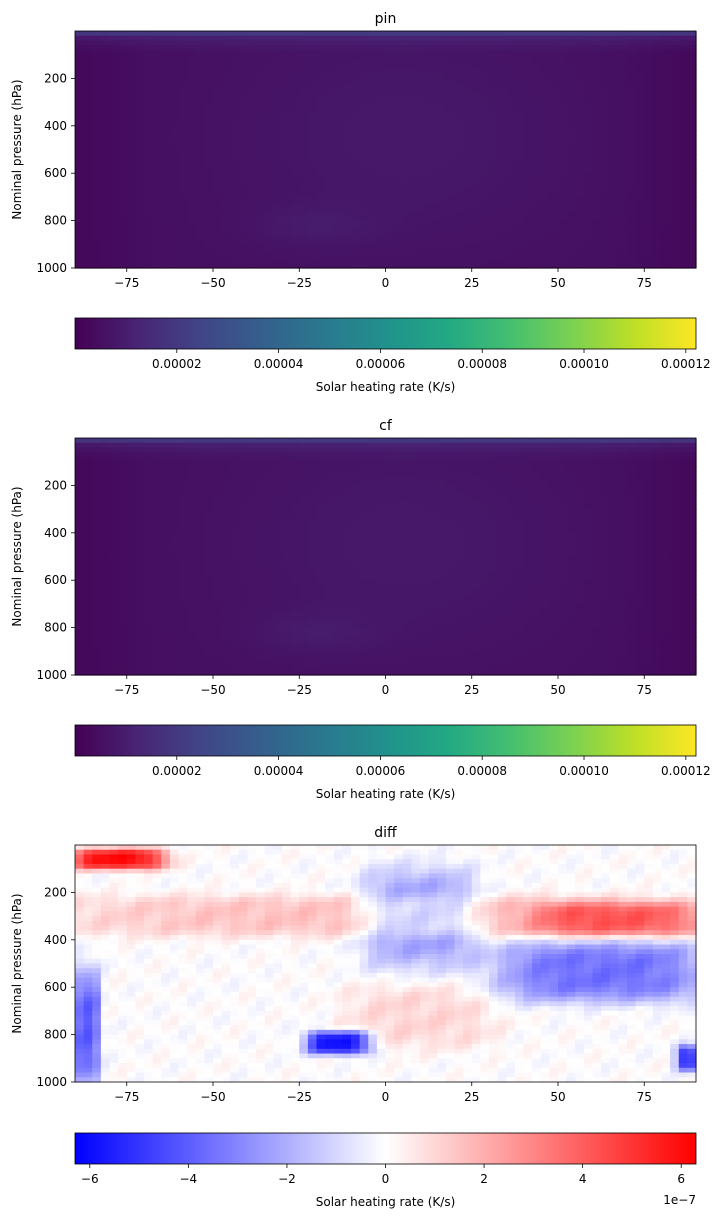 The image size is (722, 1223). I want to click on colorbar-tick-label: 0.00008, so click(482, 364).